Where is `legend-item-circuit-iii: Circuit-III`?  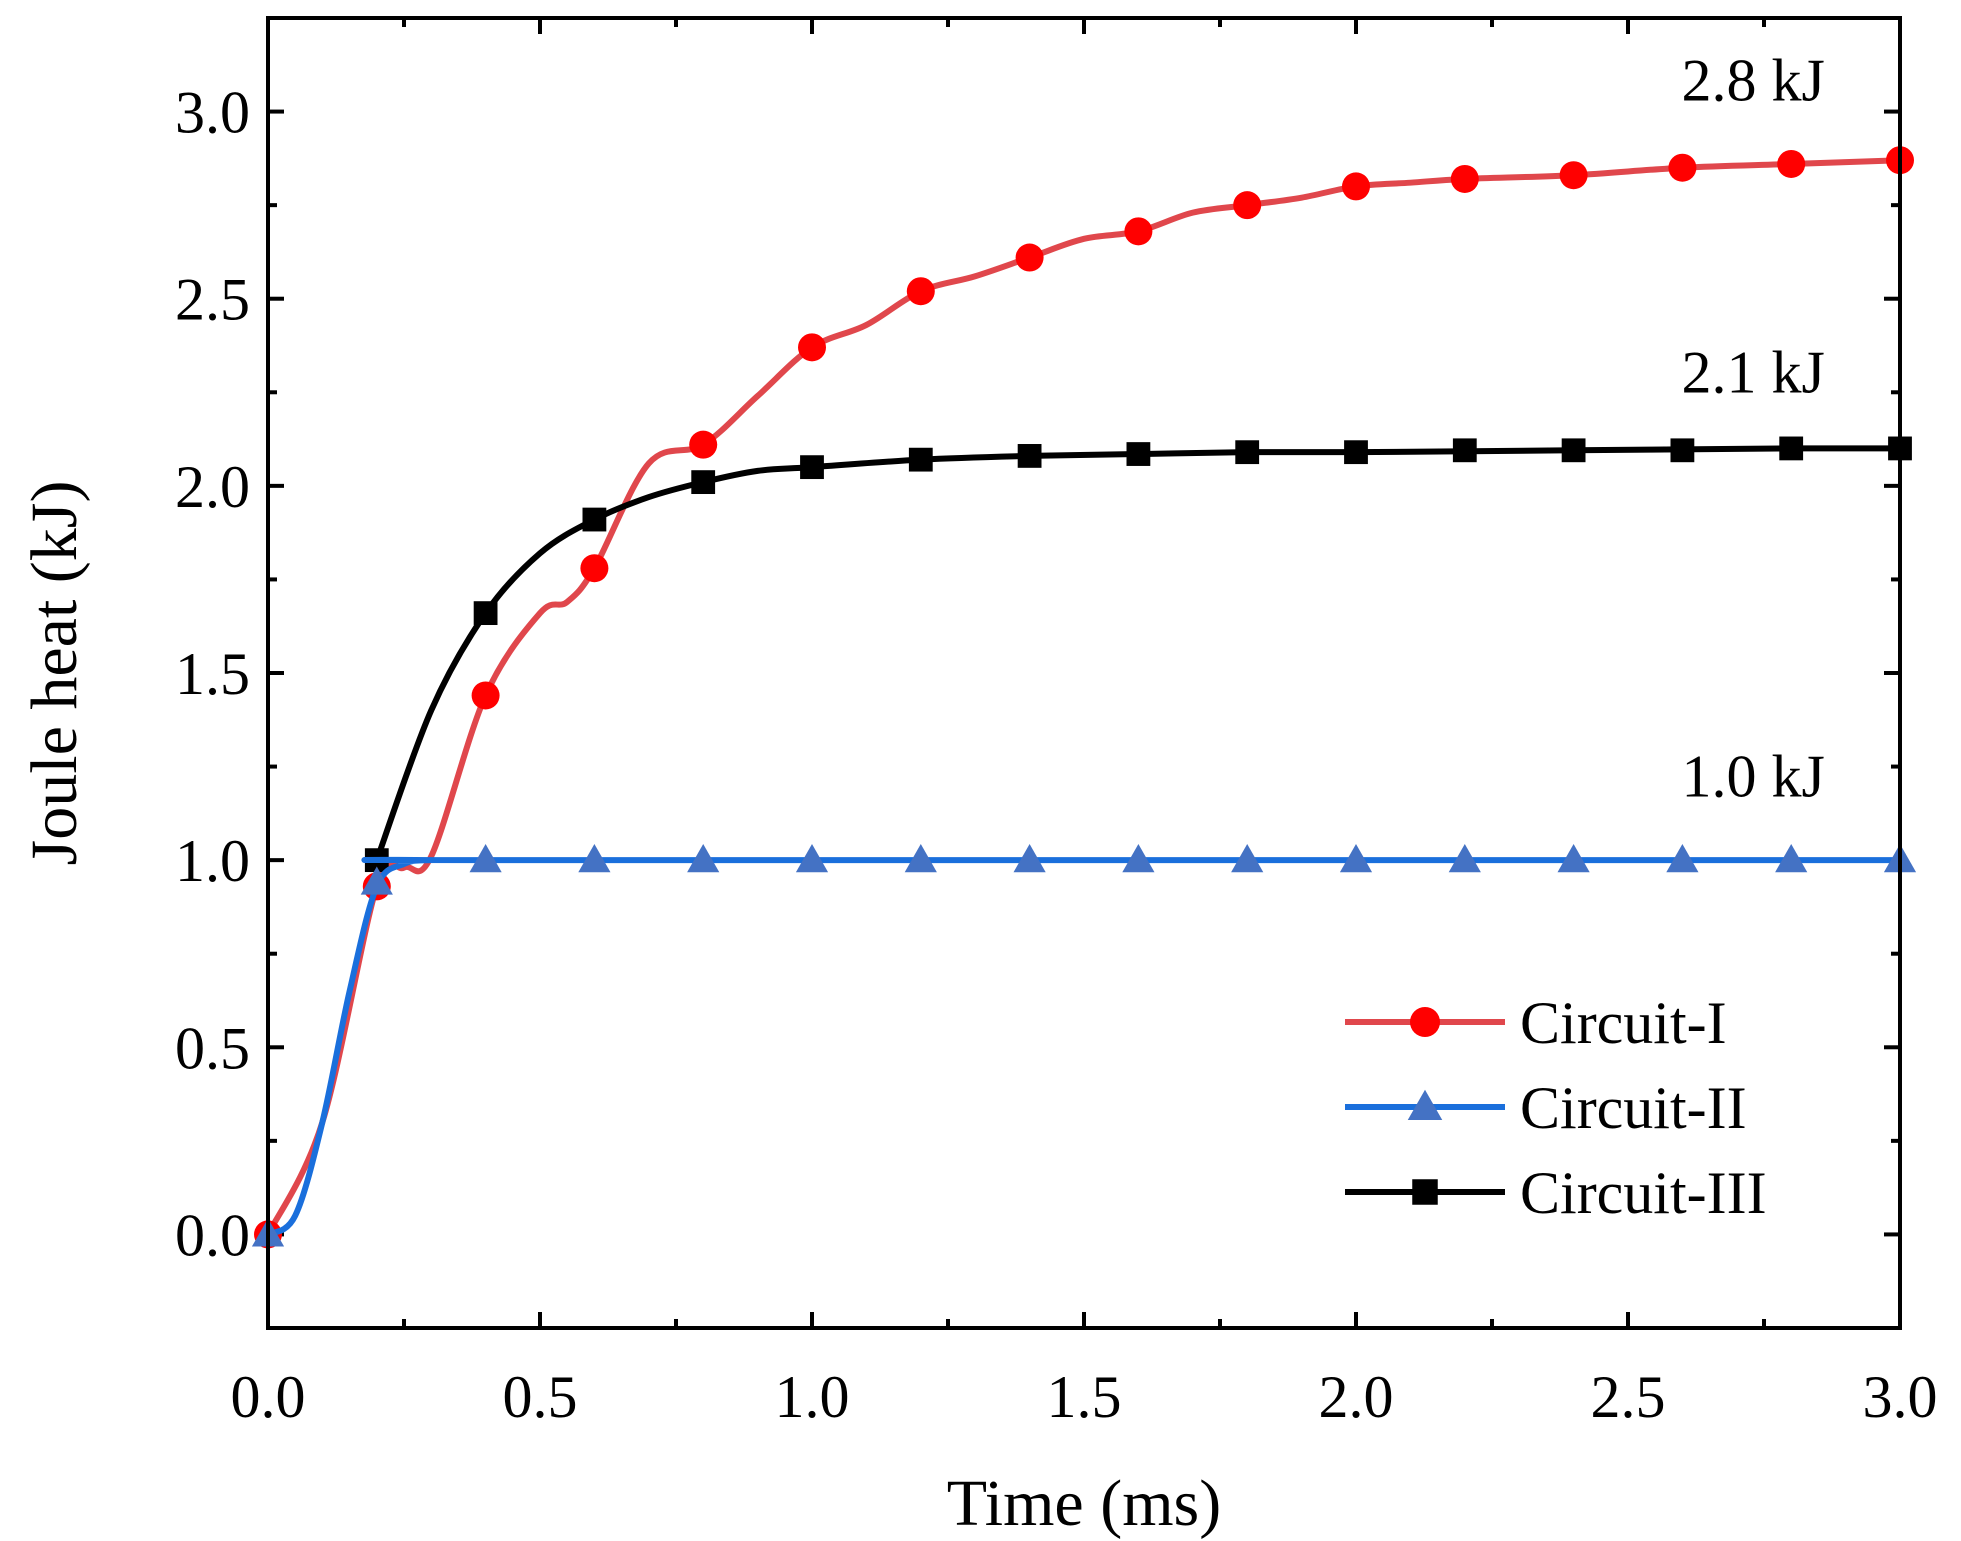 legend-item-circuit-iii: Circuit-III is located at coordinates (1556, 1193).